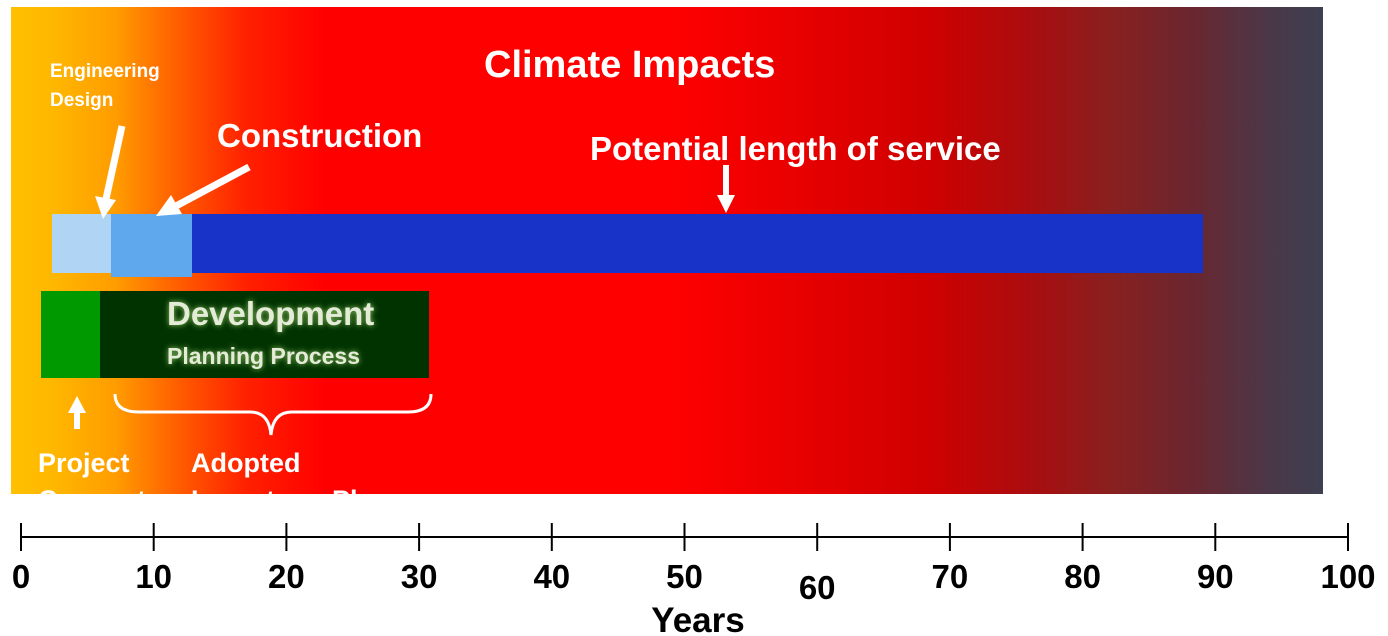  What do you see at coordinates (286, 576) in the screenshot?
I see `axis-tick-label: 20` at bounding box center [286, 576].